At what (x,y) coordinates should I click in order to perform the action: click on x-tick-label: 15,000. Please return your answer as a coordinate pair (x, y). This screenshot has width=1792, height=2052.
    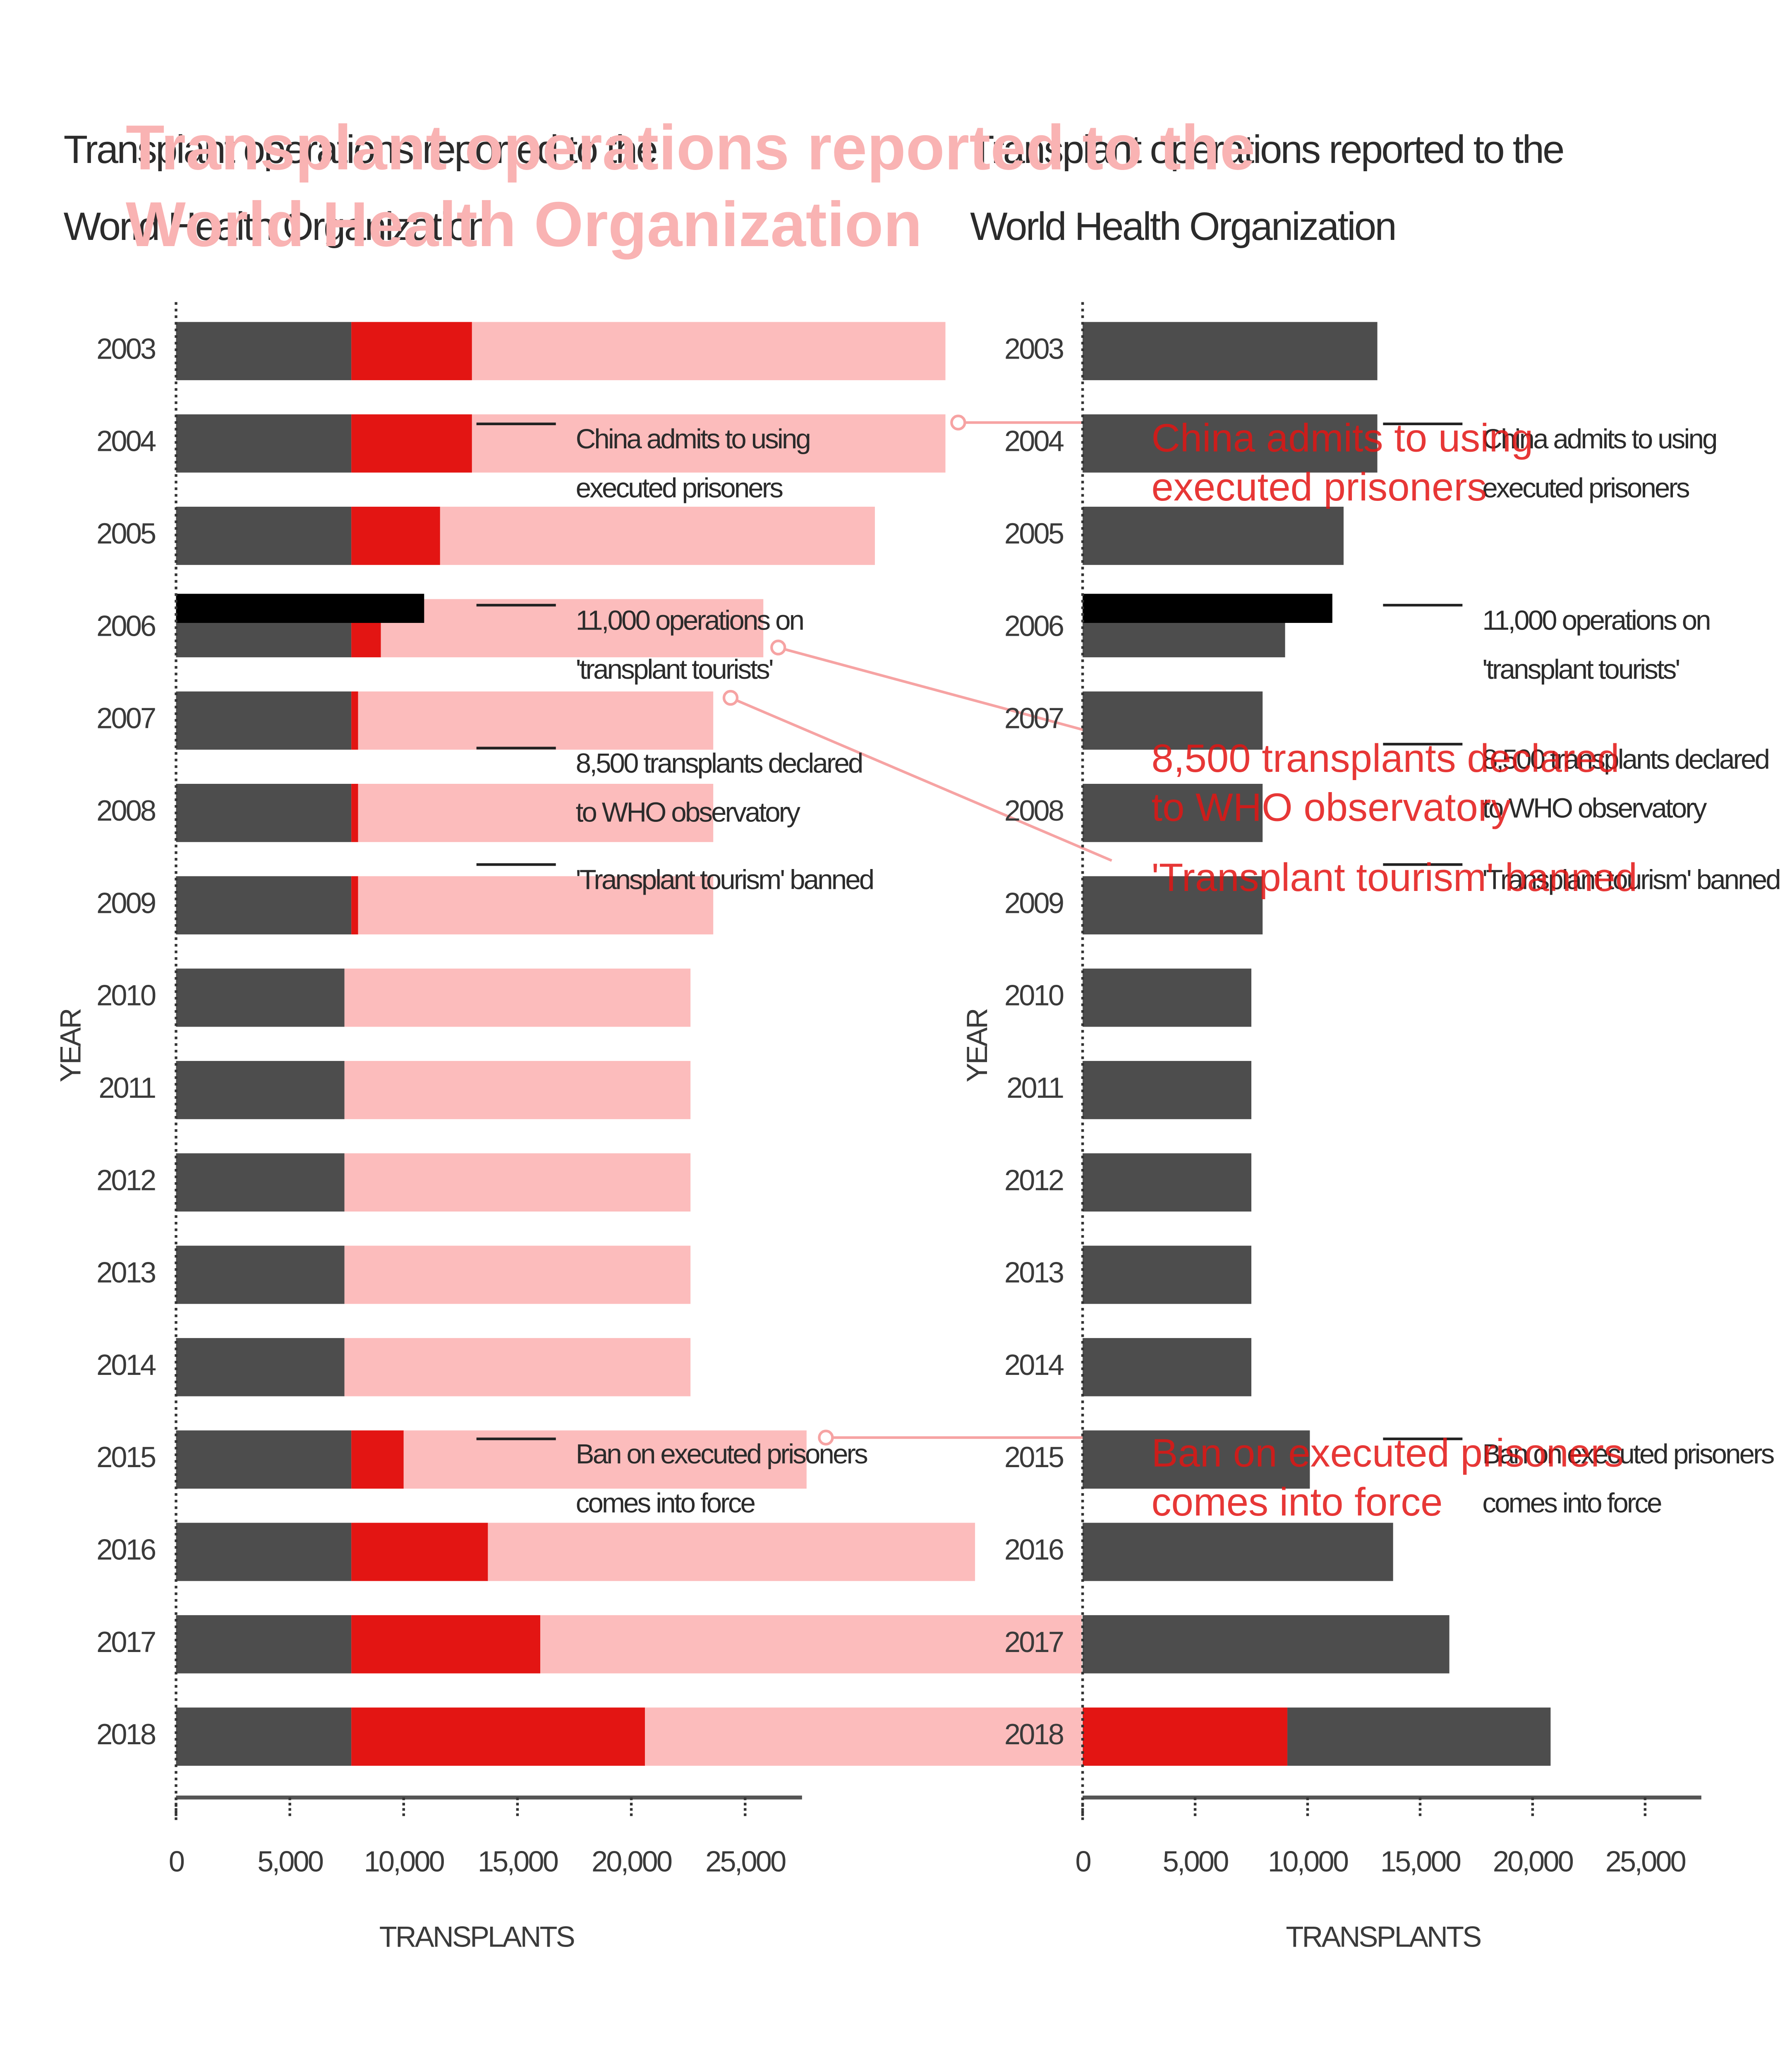
    Looking at the image, I should click on (518, 1861).